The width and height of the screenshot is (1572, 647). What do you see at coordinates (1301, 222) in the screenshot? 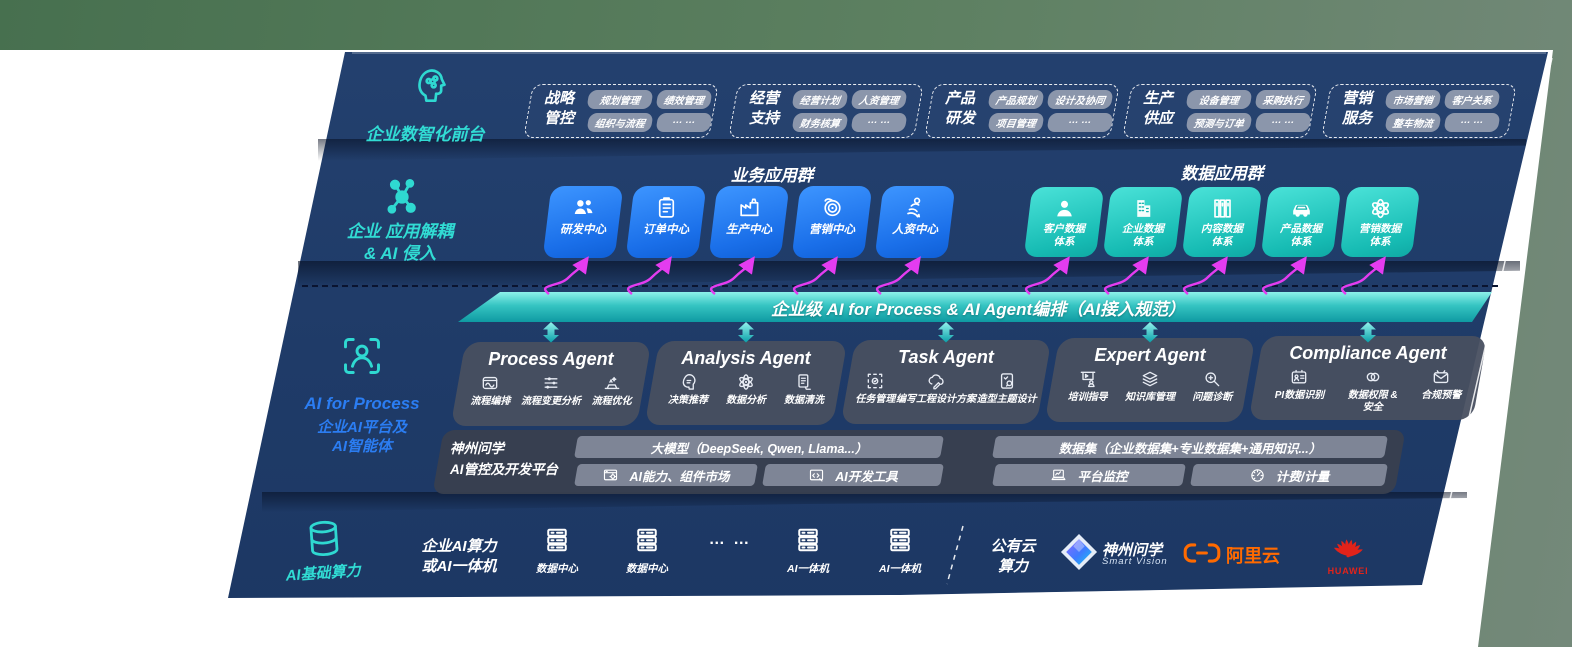
I see `data-app-box: 产品数据 体系` at bounding box center [1301, 222].